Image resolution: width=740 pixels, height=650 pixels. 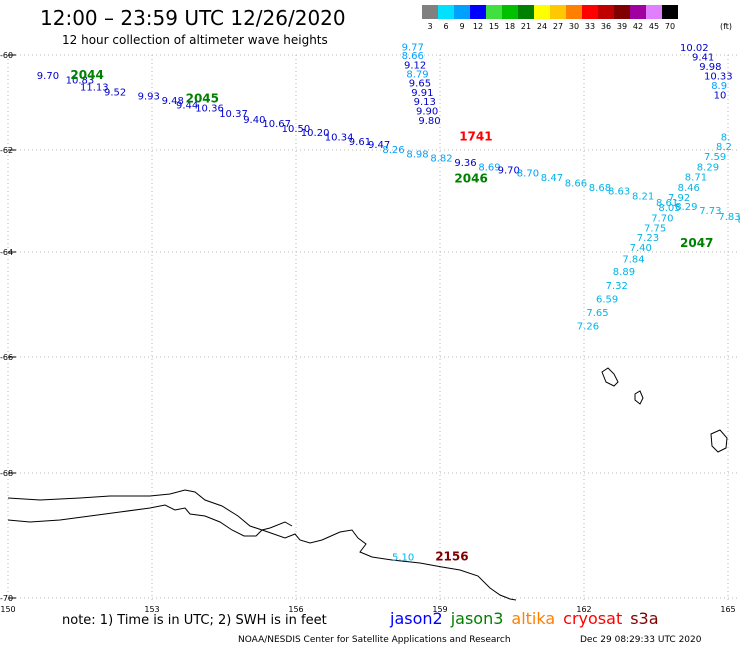 What do you see at coordinates (606, 26) in the screenshot?
I see `legend-label: 36` at bounding box center [606, 26].